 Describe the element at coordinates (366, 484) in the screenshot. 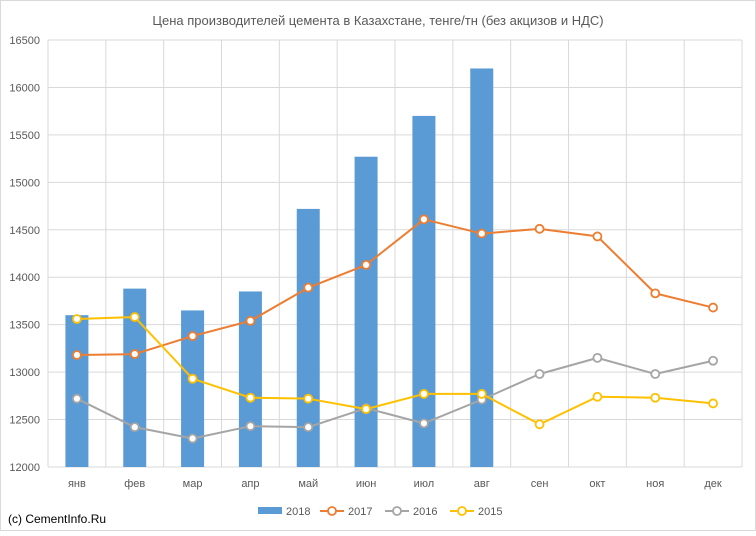

I see `x-tick-label: июн` at that location.